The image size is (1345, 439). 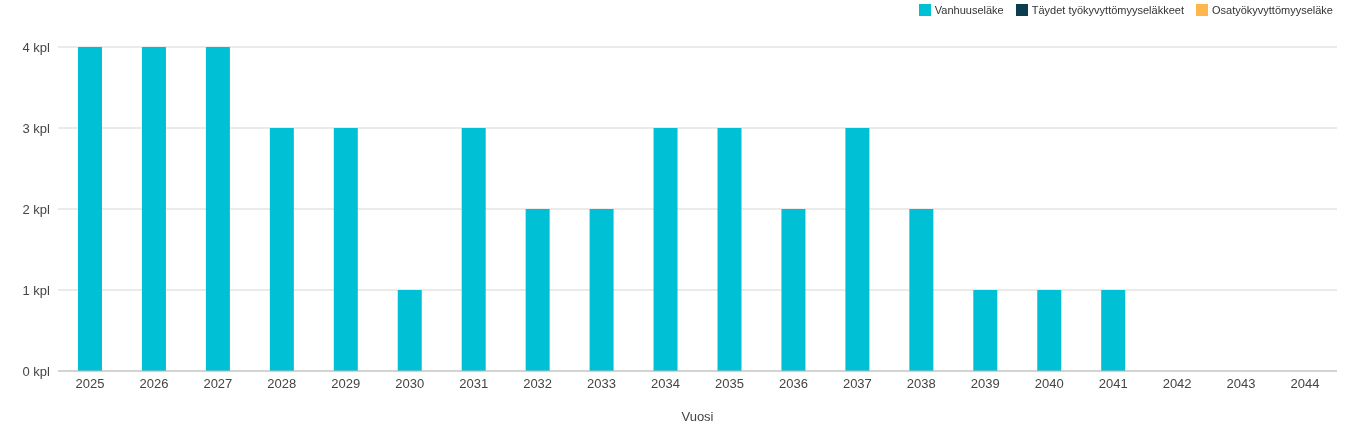 I want to click on legend-label: Osatyökyvyttömyyseläke, so click(x=1271, y=10).